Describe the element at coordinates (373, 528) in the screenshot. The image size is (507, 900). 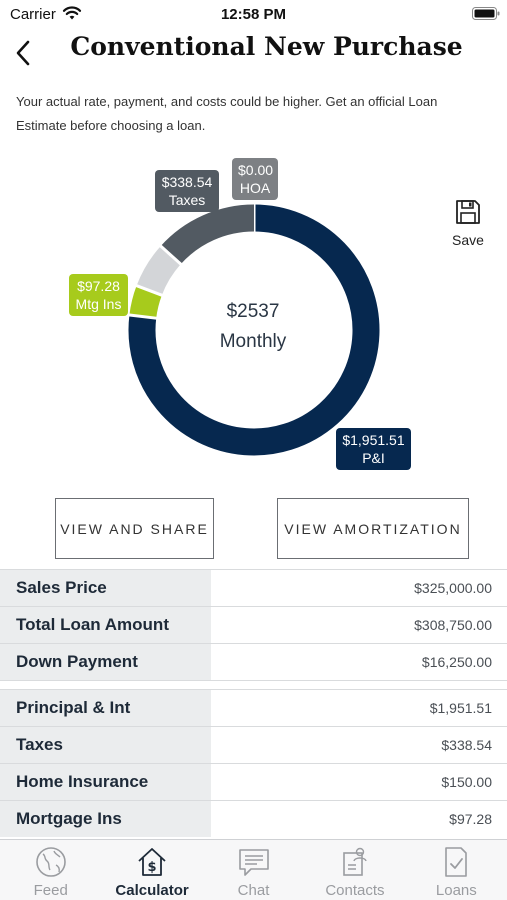
I see `view-amortization-button: VIEW AMORTIZATION` at that location.